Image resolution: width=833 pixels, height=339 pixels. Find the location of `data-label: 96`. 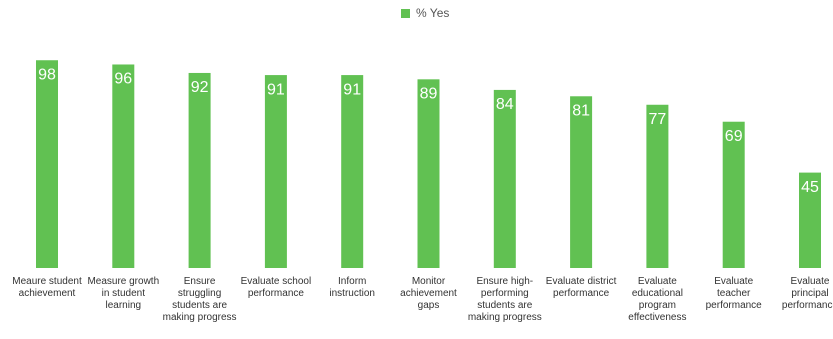

data-label: 96 is located at coordinates (123, 79).